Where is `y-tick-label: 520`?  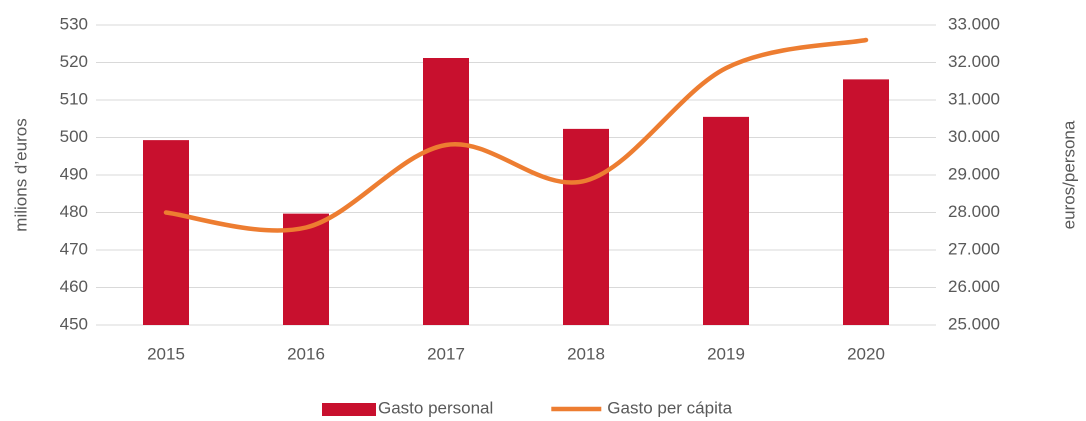 y-tick-label: 520 is located at coordinates (74, 61).